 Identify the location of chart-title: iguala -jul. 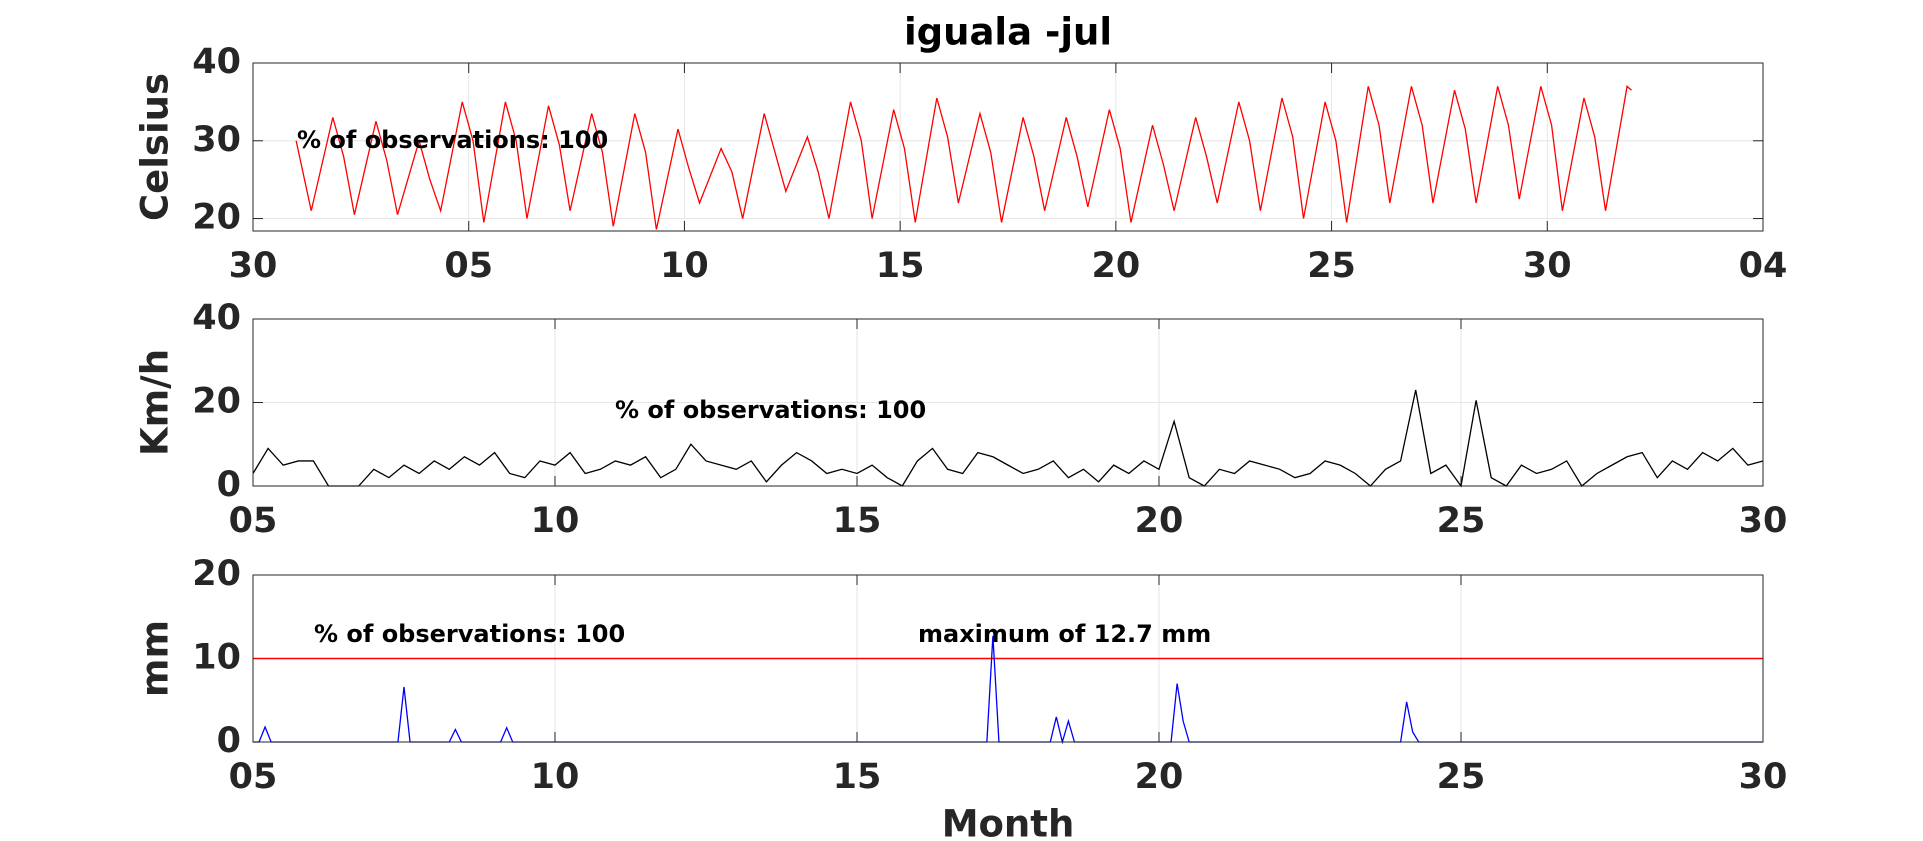
(1008, 32).